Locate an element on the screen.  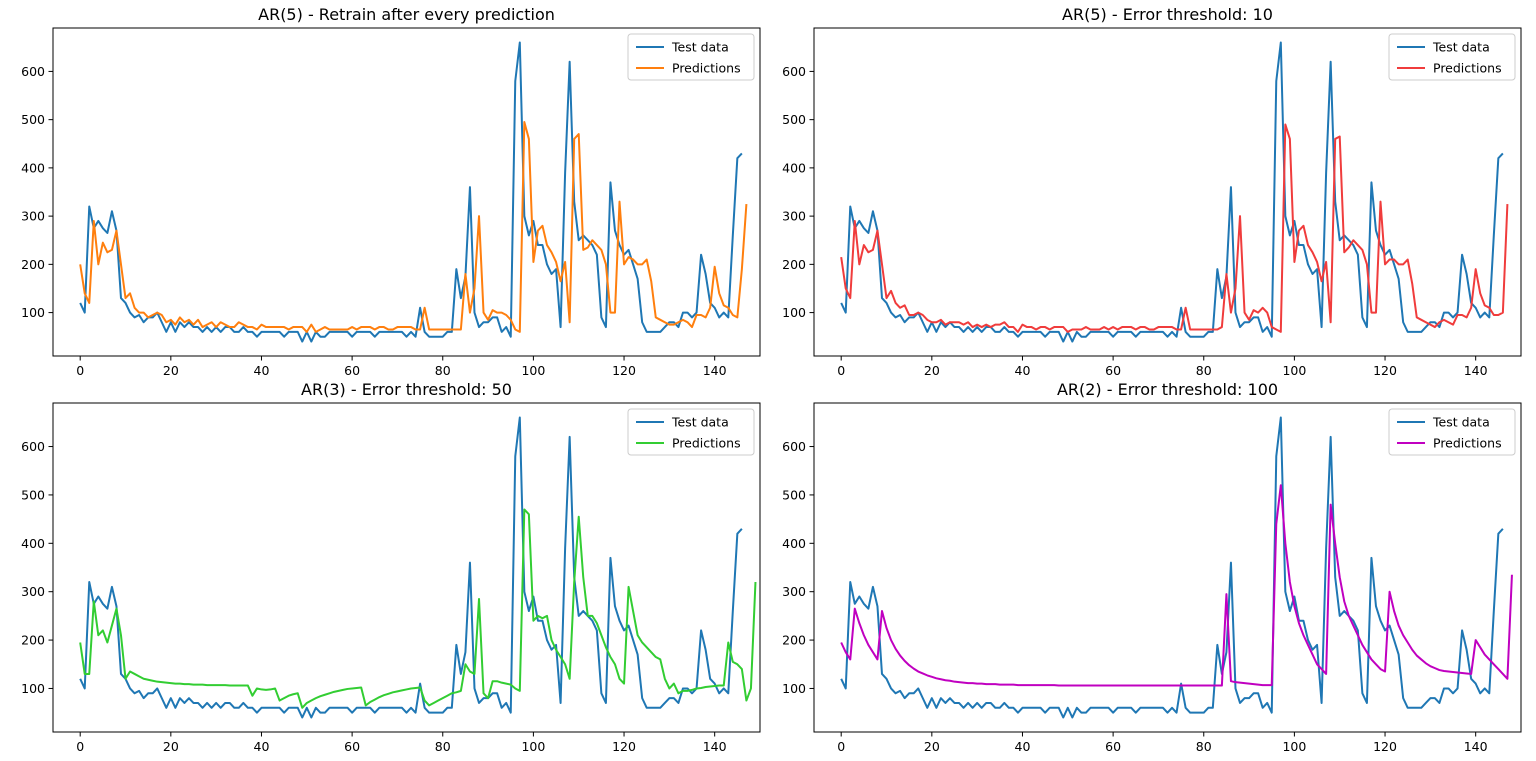
chart-title: AR(5) - Error threshold: 10 is located at coordinates (1167, 14).